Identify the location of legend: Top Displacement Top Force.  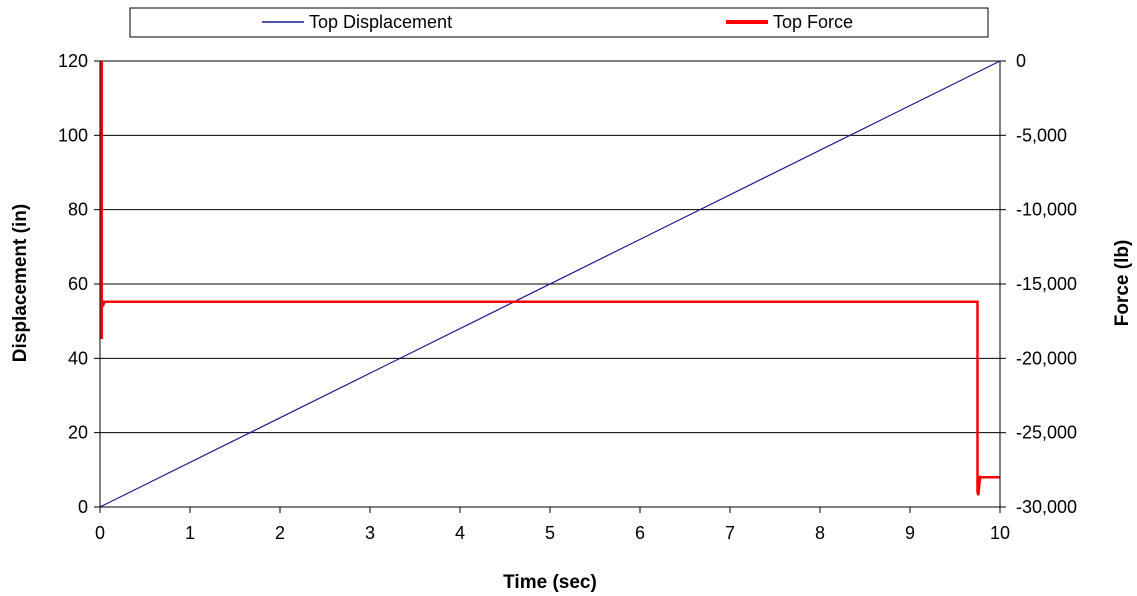
(559, 22).